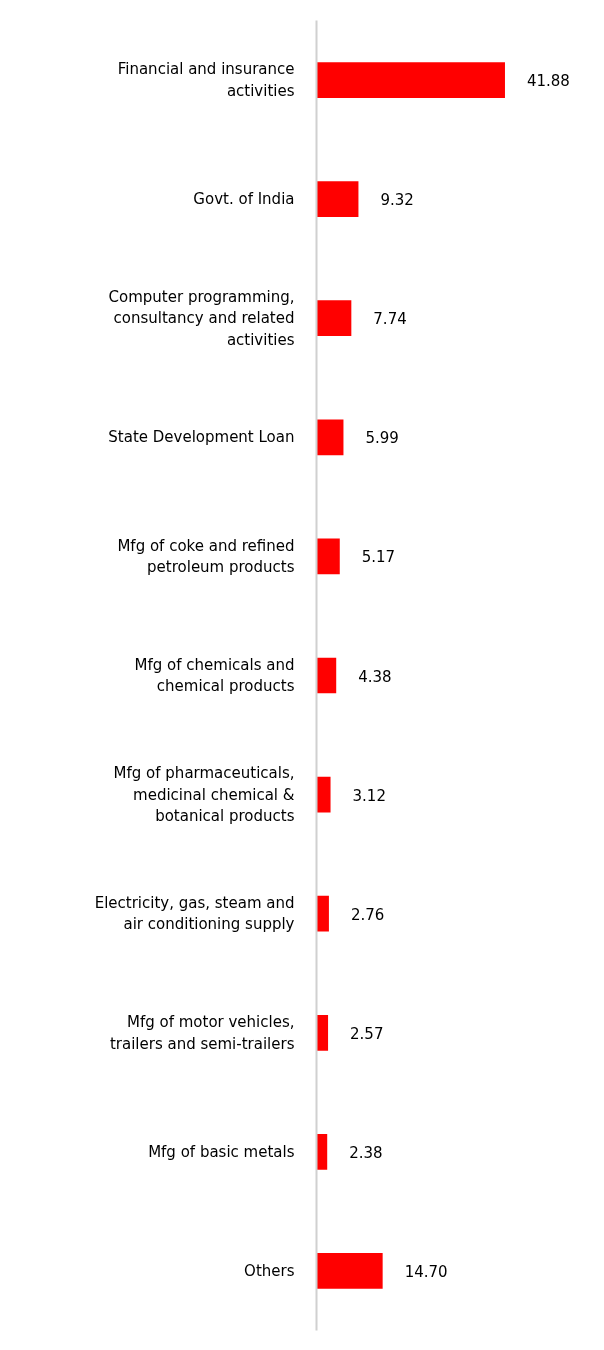 The height and width of the screenshot is (1350, 604). Describe the element at coordinates (390, 319) in the screenshot. I see `data-label: 7.74` at that location.